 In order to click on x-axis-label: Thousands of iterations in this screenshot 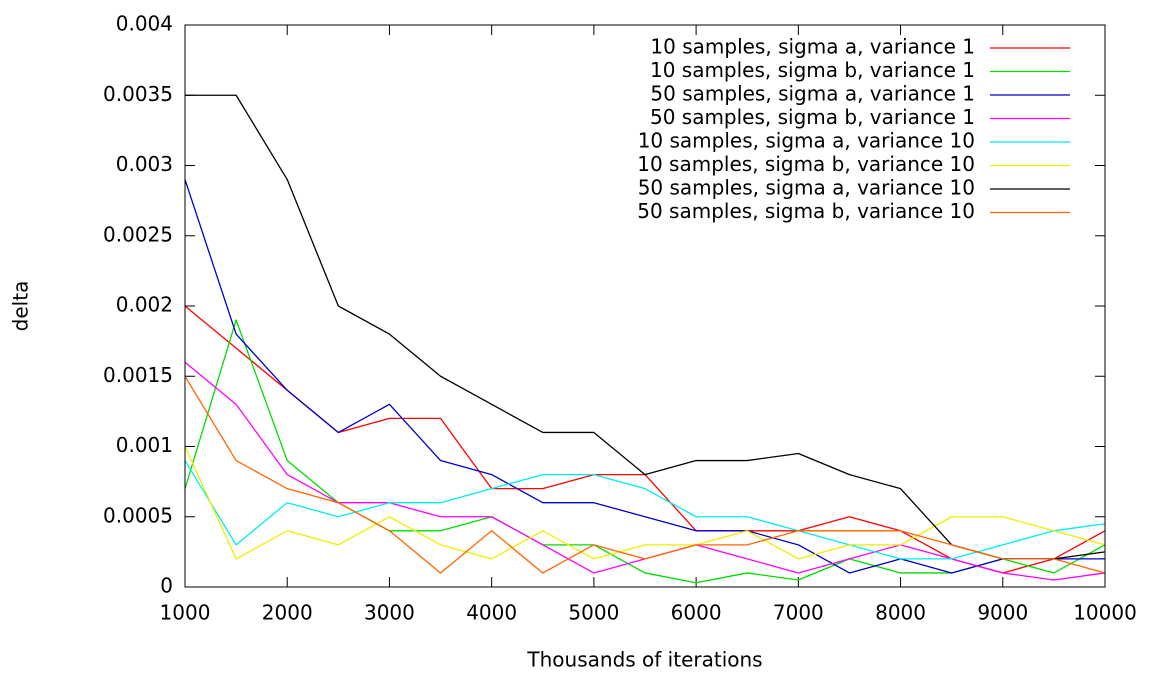, I will do `click(644, 660)`.